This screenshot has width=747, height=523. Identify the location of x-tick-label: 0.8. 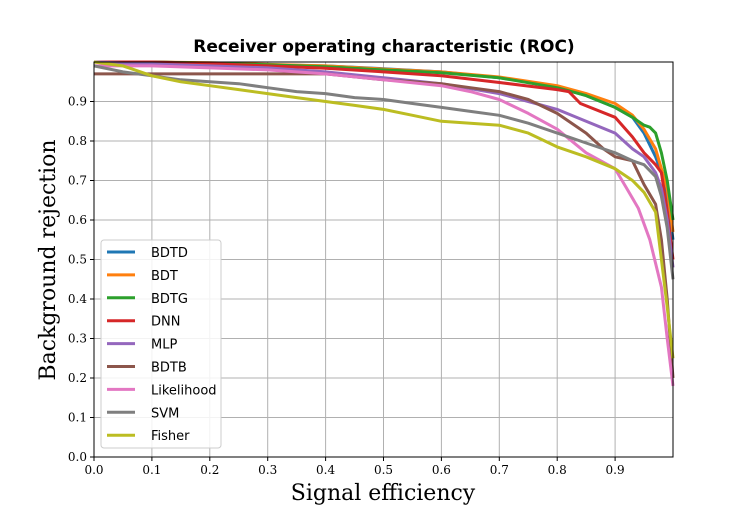
(557, 470).